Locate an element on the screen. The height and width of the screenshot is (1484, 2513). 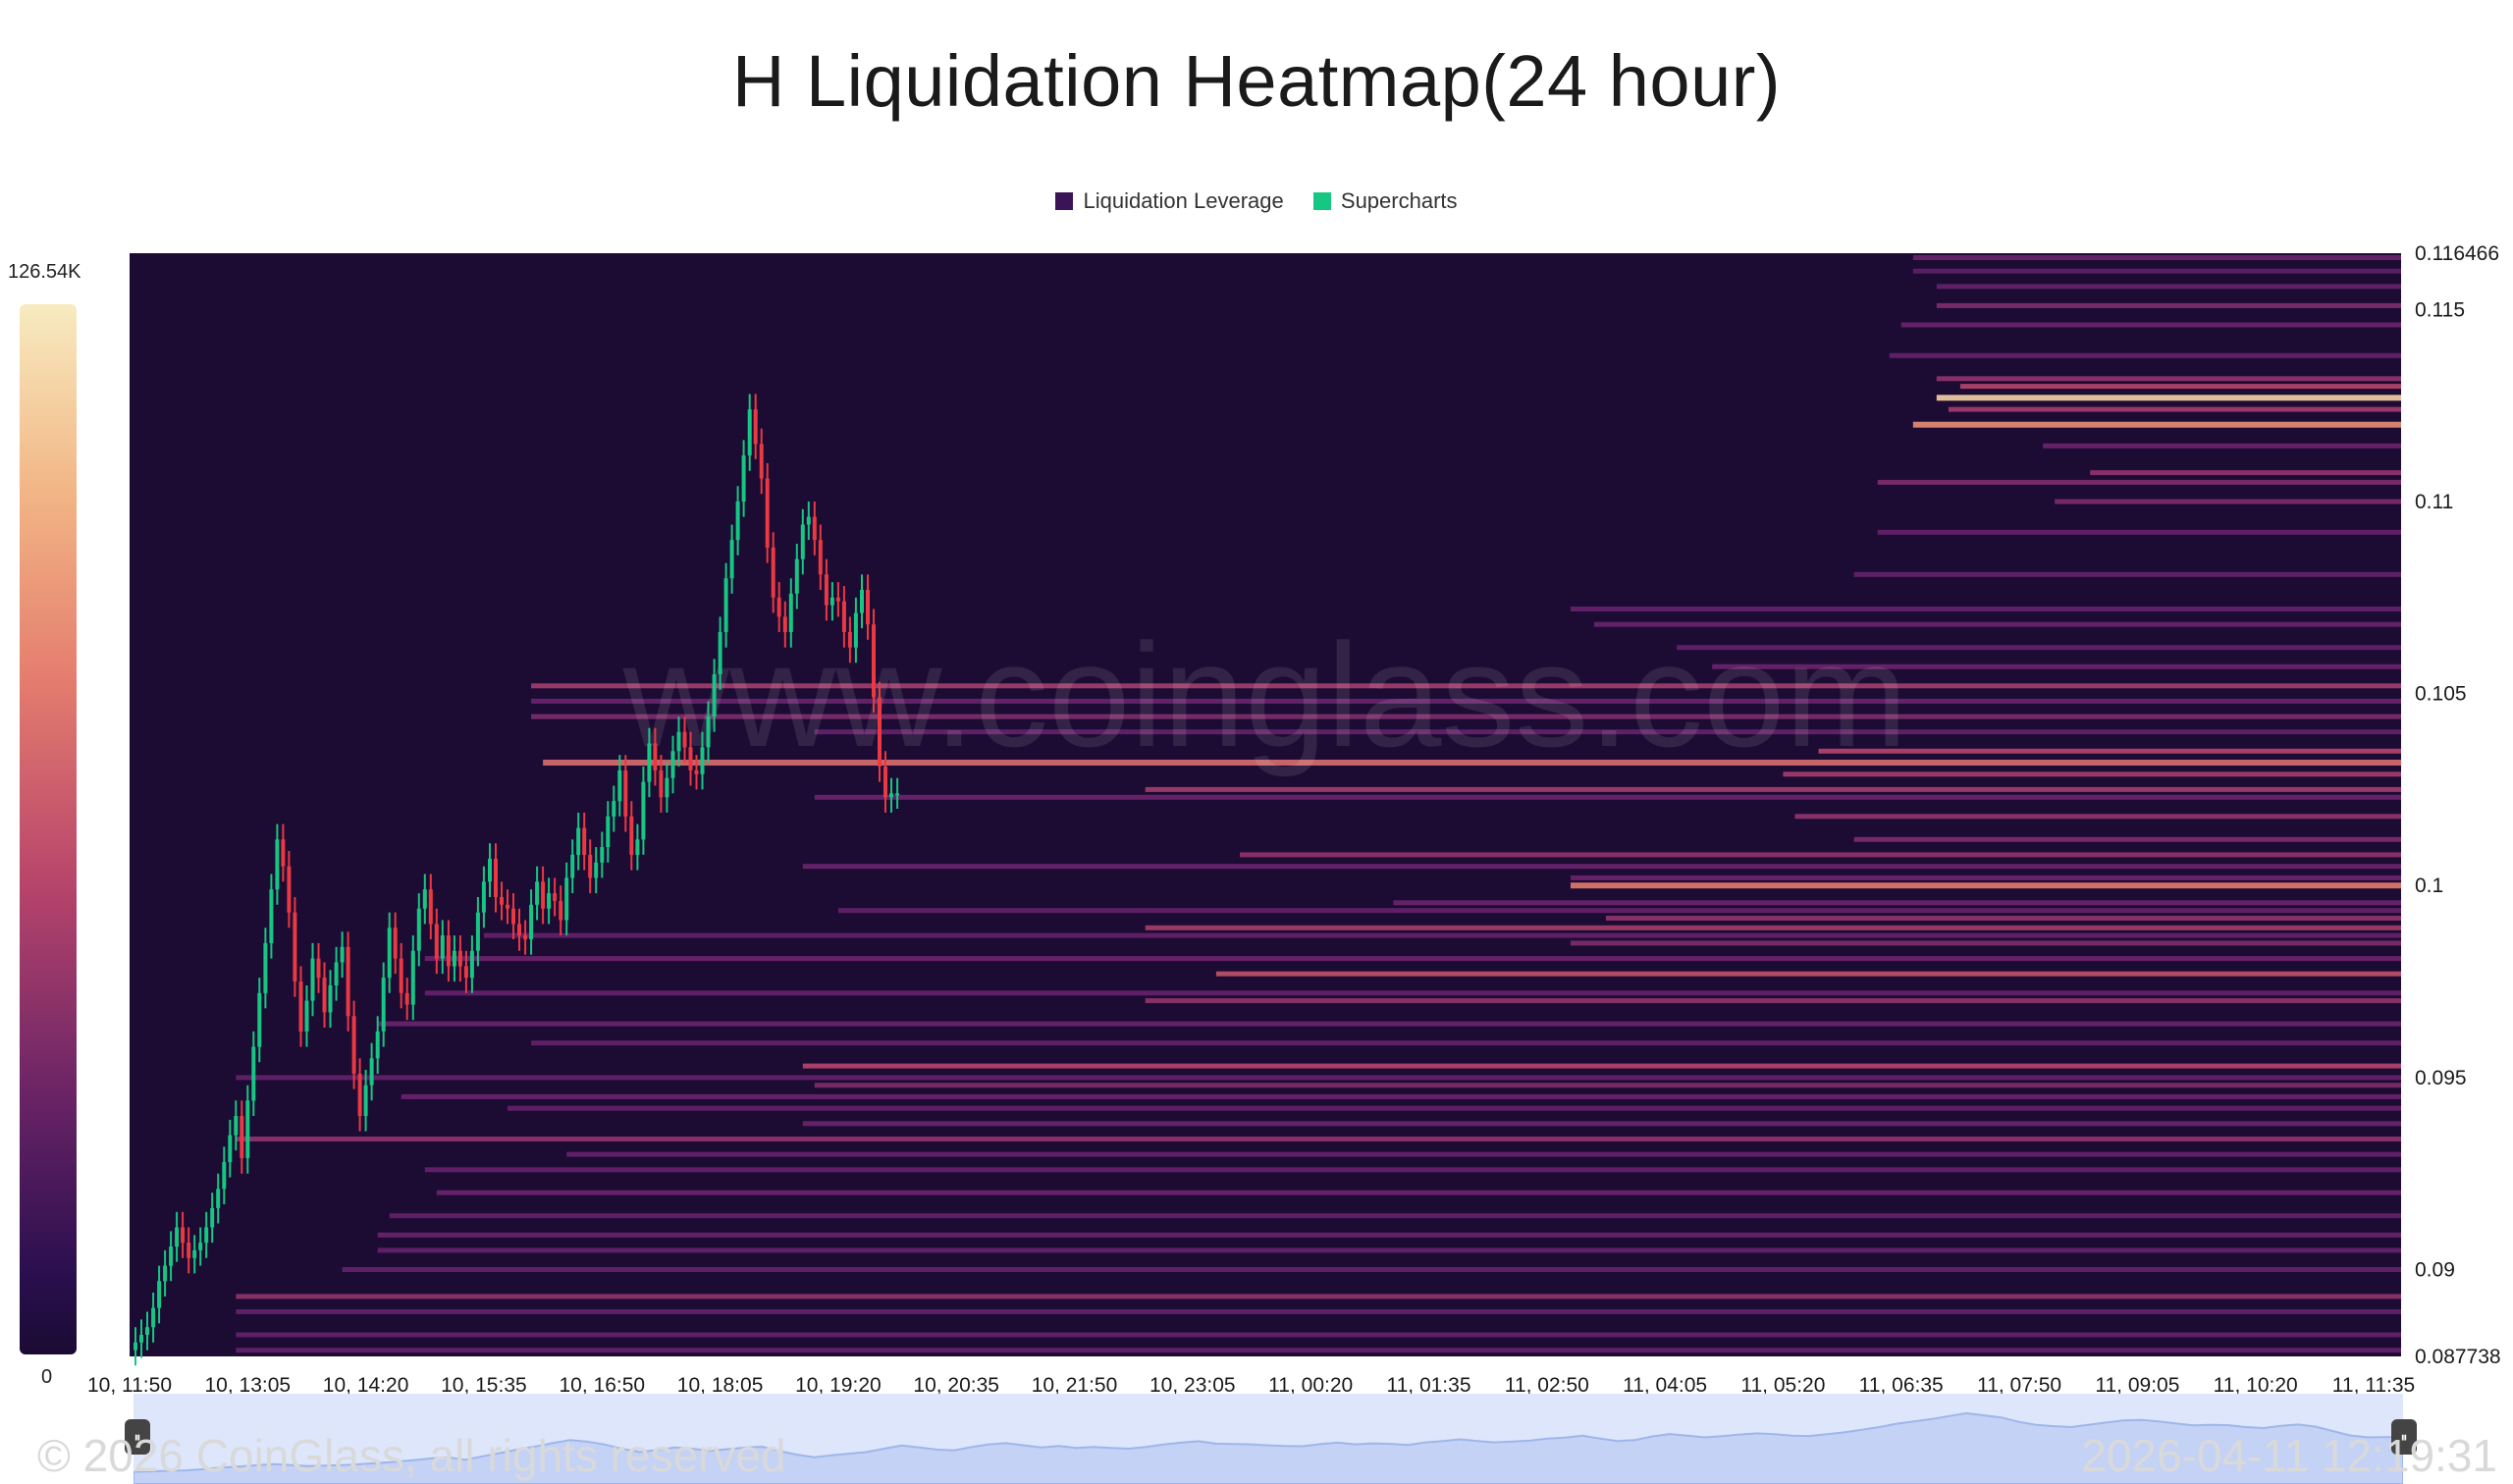
legend-item-liquidation: Liquidation Leverage is located at coordinates (1169, 201).